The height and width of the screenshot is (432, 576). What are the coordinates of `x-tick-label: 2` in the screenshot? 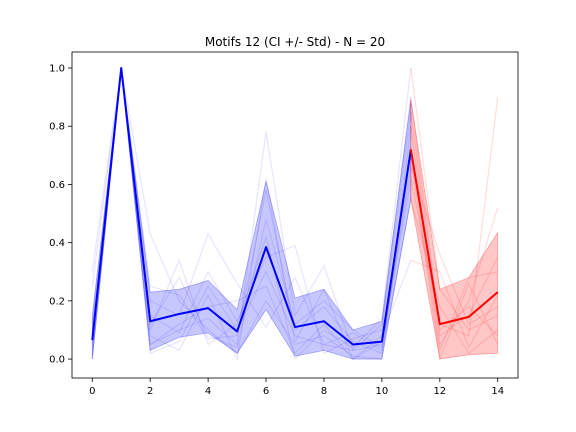 It's located at (150, 391).